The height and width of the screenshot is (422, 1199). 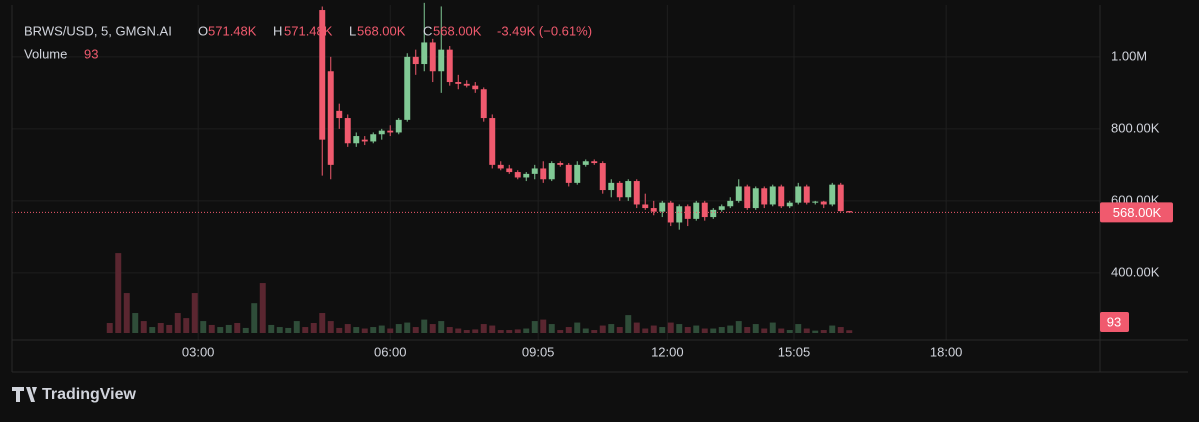 What do you see at coordinates (308, 30) in the screenshot?
I see `high-value: 571.48K` at bounding box center [308, 30].